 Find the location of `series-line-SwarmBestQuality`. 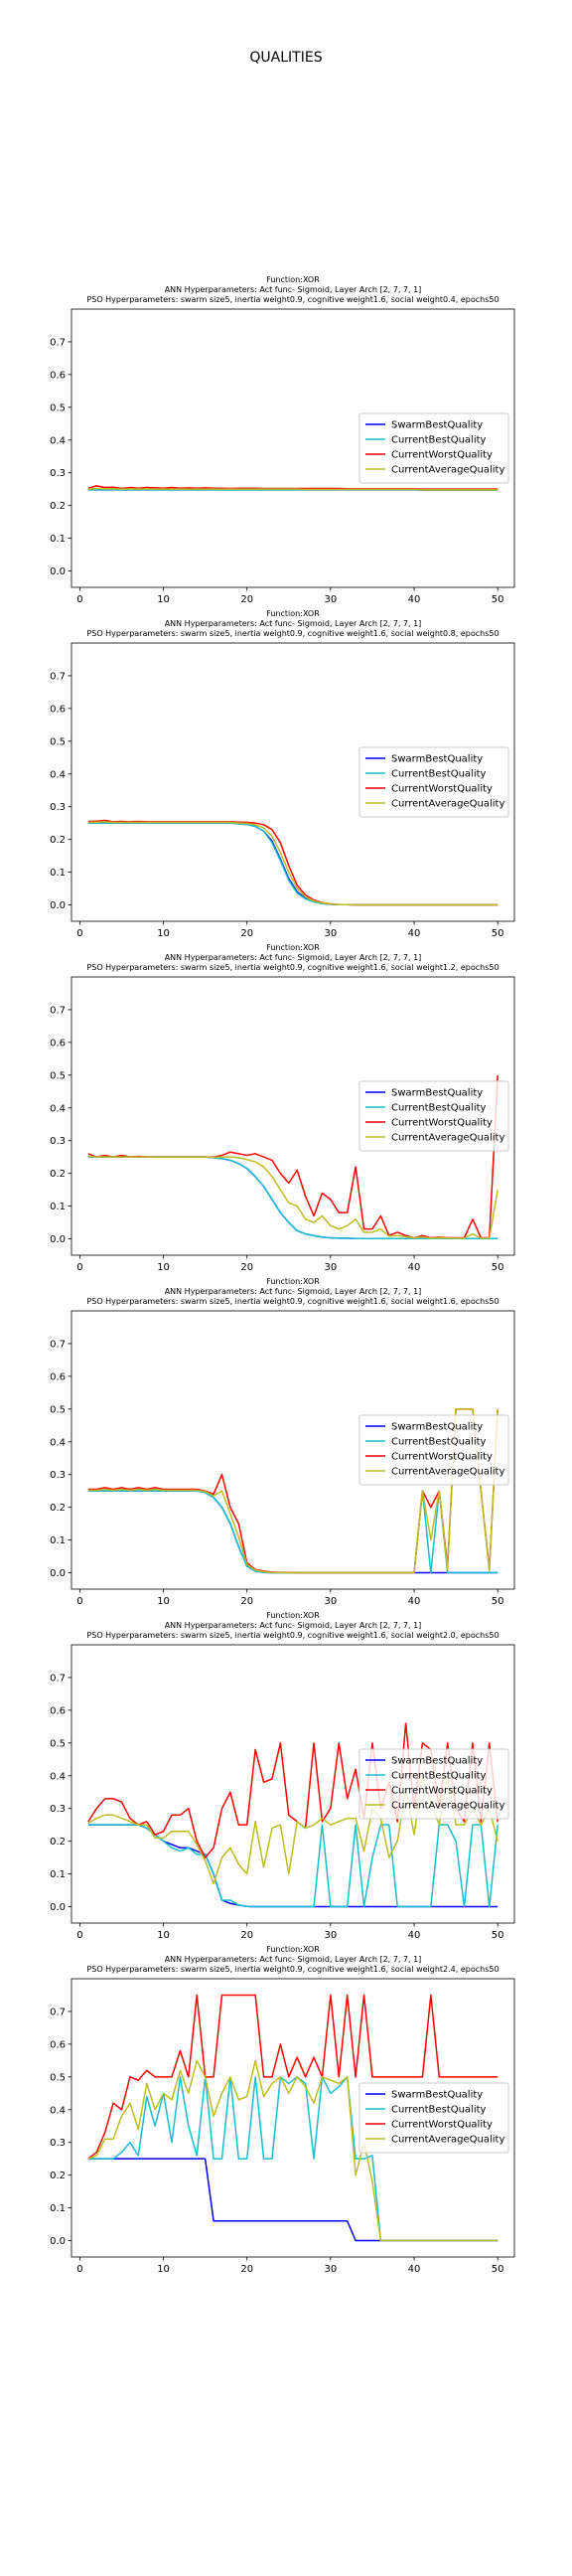

series-line-SwarmBestQuality is located at coordinates (293, 1532).